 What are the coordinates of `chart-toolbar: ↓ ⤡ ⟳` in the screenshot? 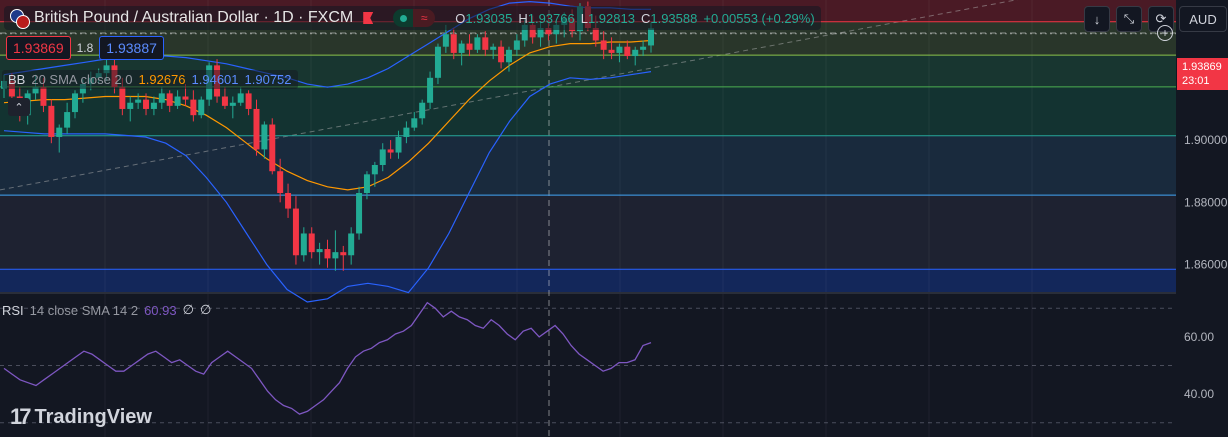 It's located at (1129, 19).